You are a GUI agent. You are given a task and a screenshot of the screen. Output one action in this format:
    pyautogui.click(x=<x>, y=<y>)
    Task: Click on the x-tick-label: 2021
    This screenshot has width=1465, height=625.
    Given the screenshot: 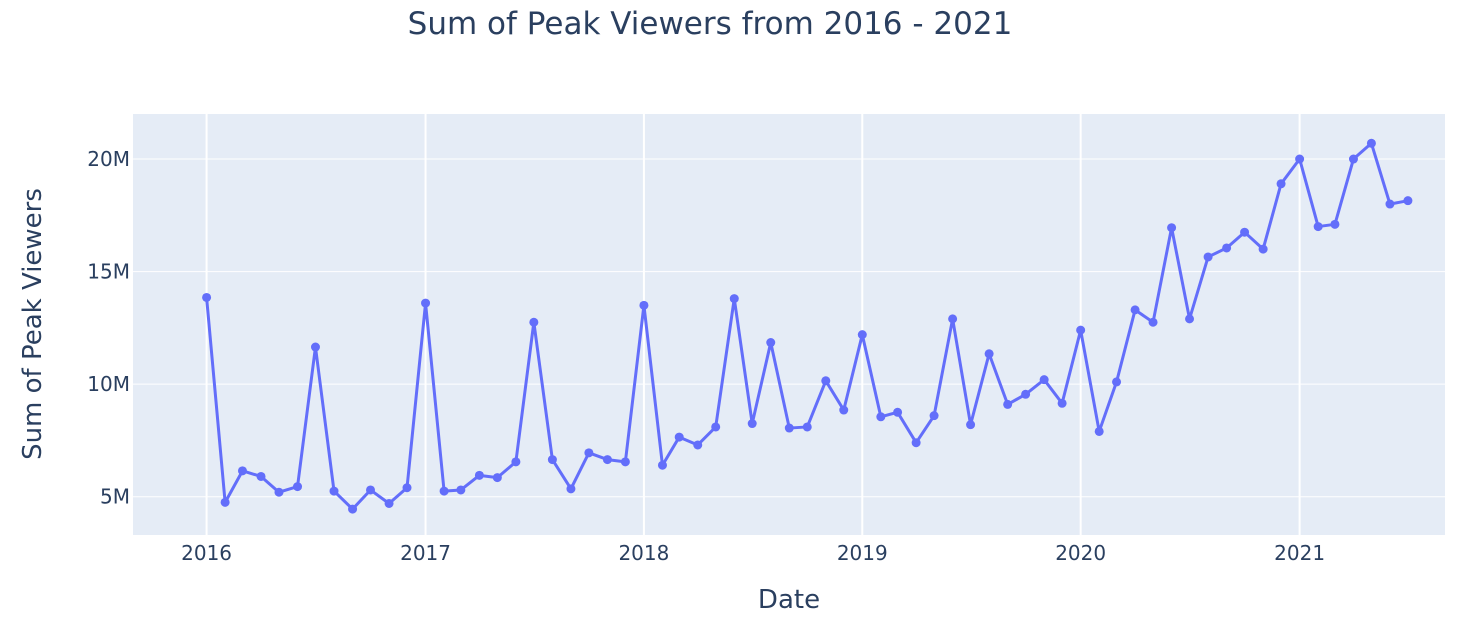 What is the action you would take?
    pyautogui.click(x=1299, y=553)
    